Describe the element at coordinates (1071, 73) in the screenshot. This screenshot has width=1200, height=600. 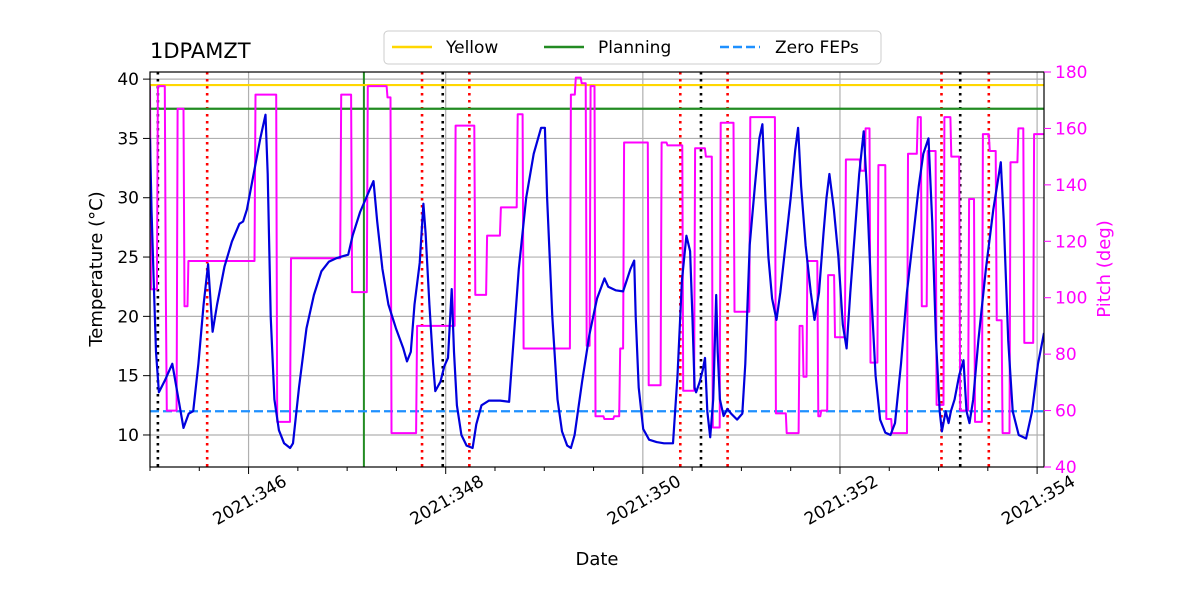
I see `pitch-tick-label: 180` at that location.